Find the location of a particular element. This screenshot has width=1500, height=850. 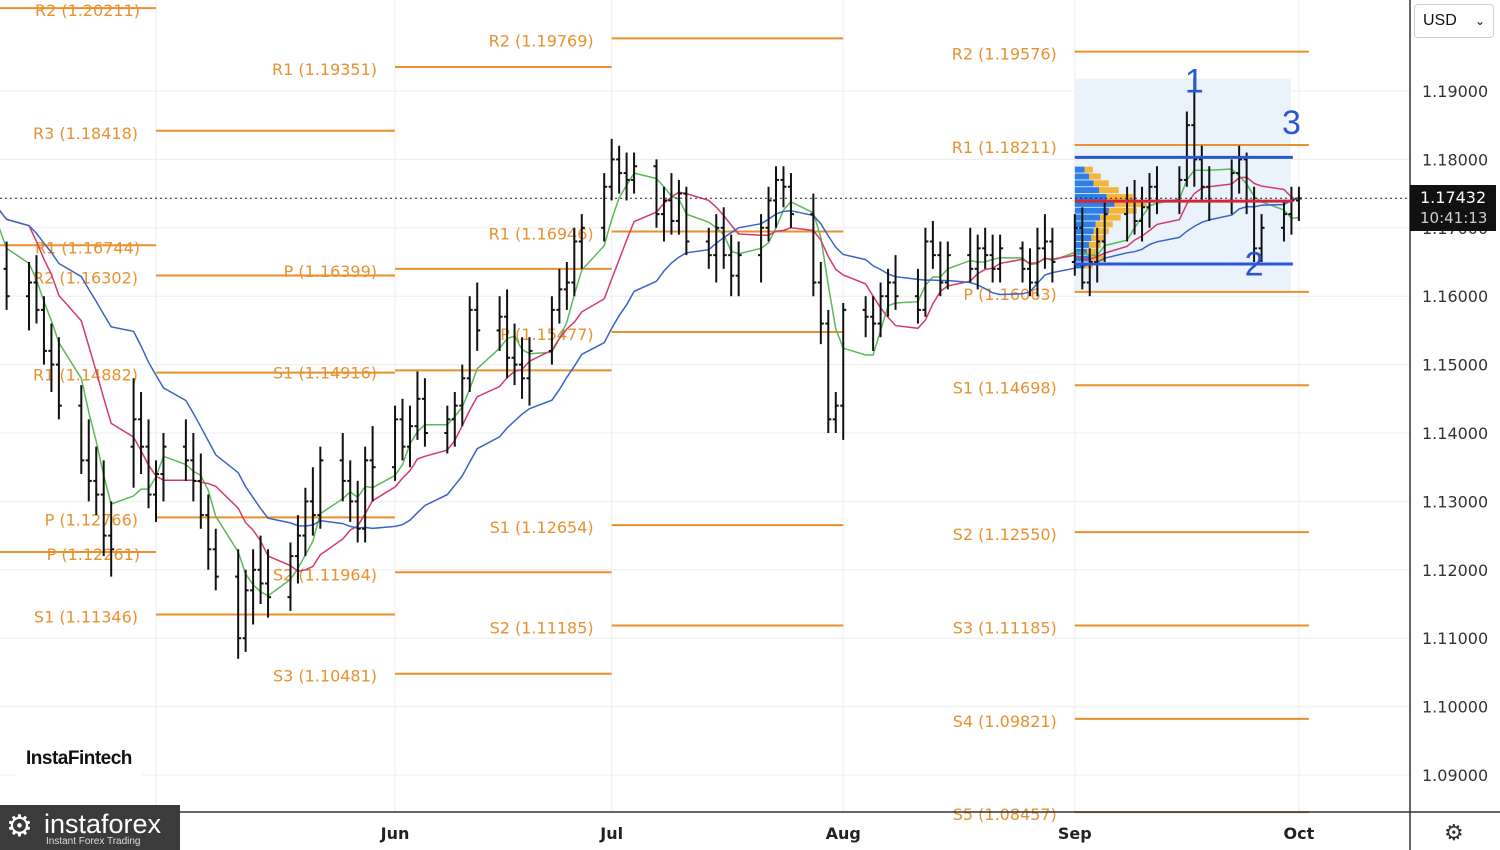

y-tick-label: 1.09000 is located at coordinates (1455, 775).